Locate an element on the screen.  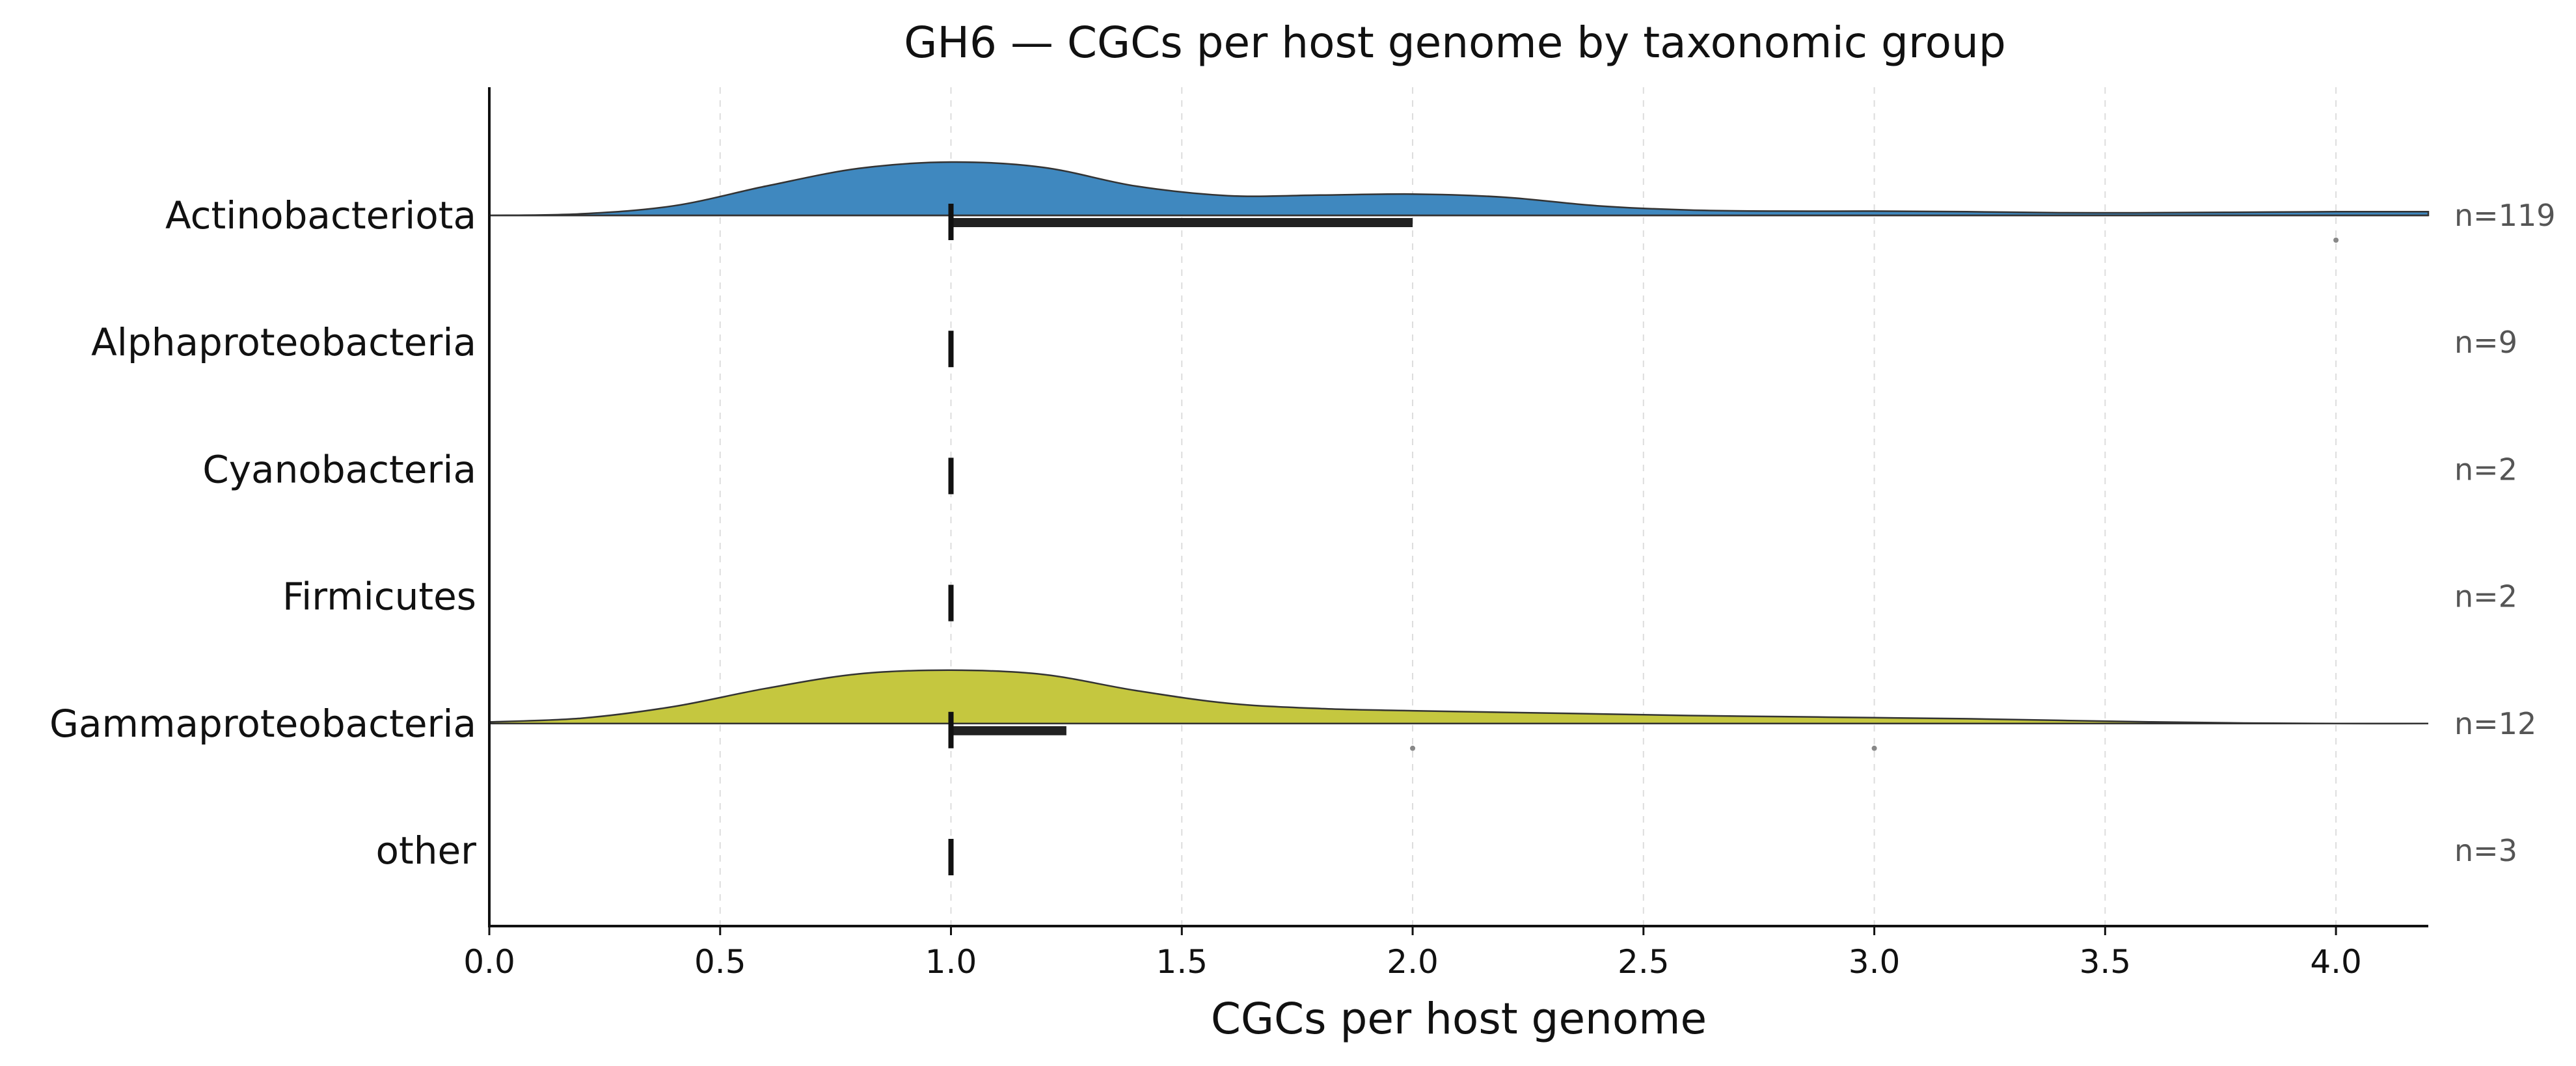
n-count-label: n=3 is located at coordinates (2485, 851).